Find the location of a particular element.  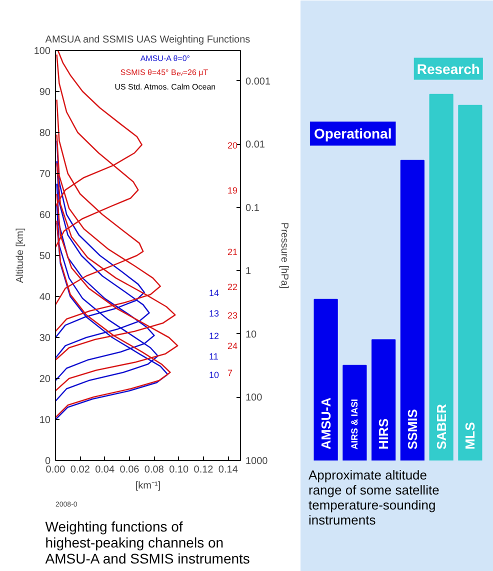

chart-title: AMSUA and SSMIS UAS Weighting Functions is located at coordinates (147, 40).